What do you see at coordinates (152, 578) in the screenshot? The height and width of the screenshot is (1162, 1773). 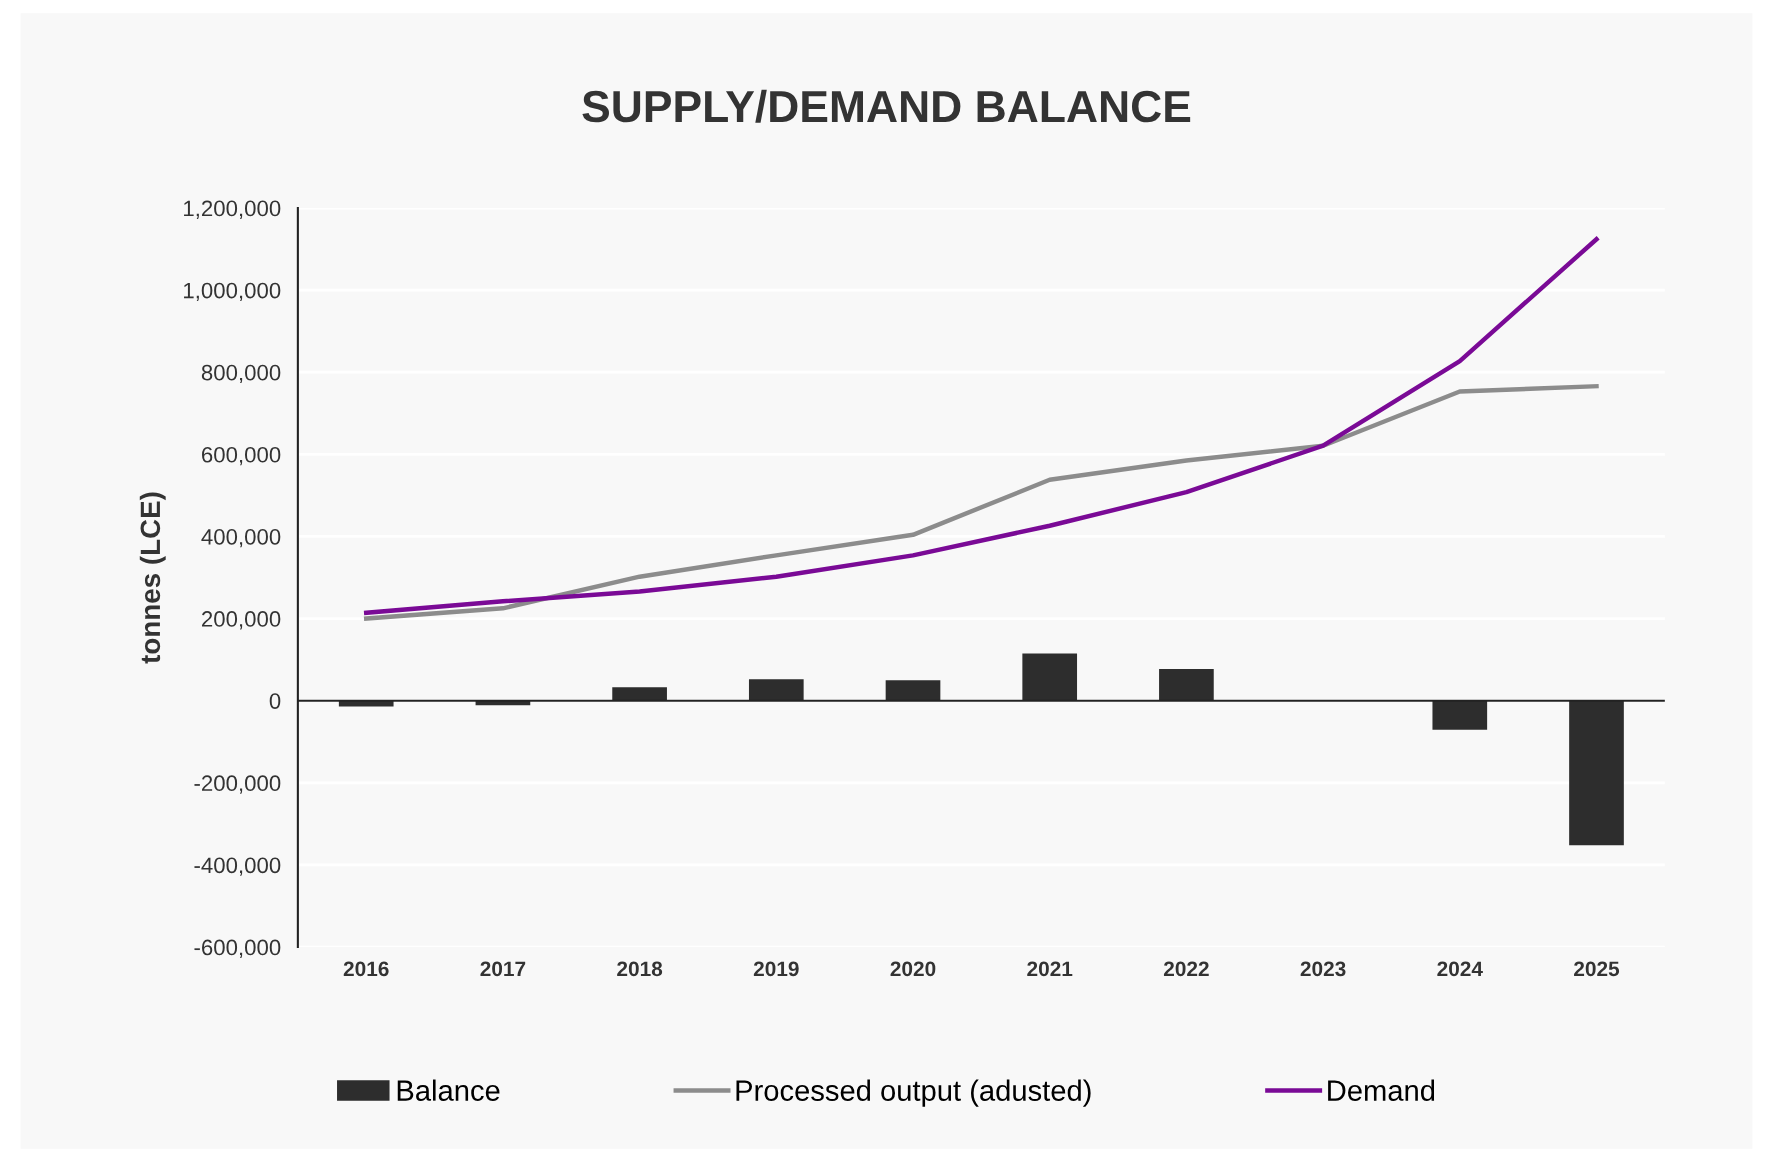 I see `y-axis-title: tonnes (LCE)` at bounding box center [152, 578].